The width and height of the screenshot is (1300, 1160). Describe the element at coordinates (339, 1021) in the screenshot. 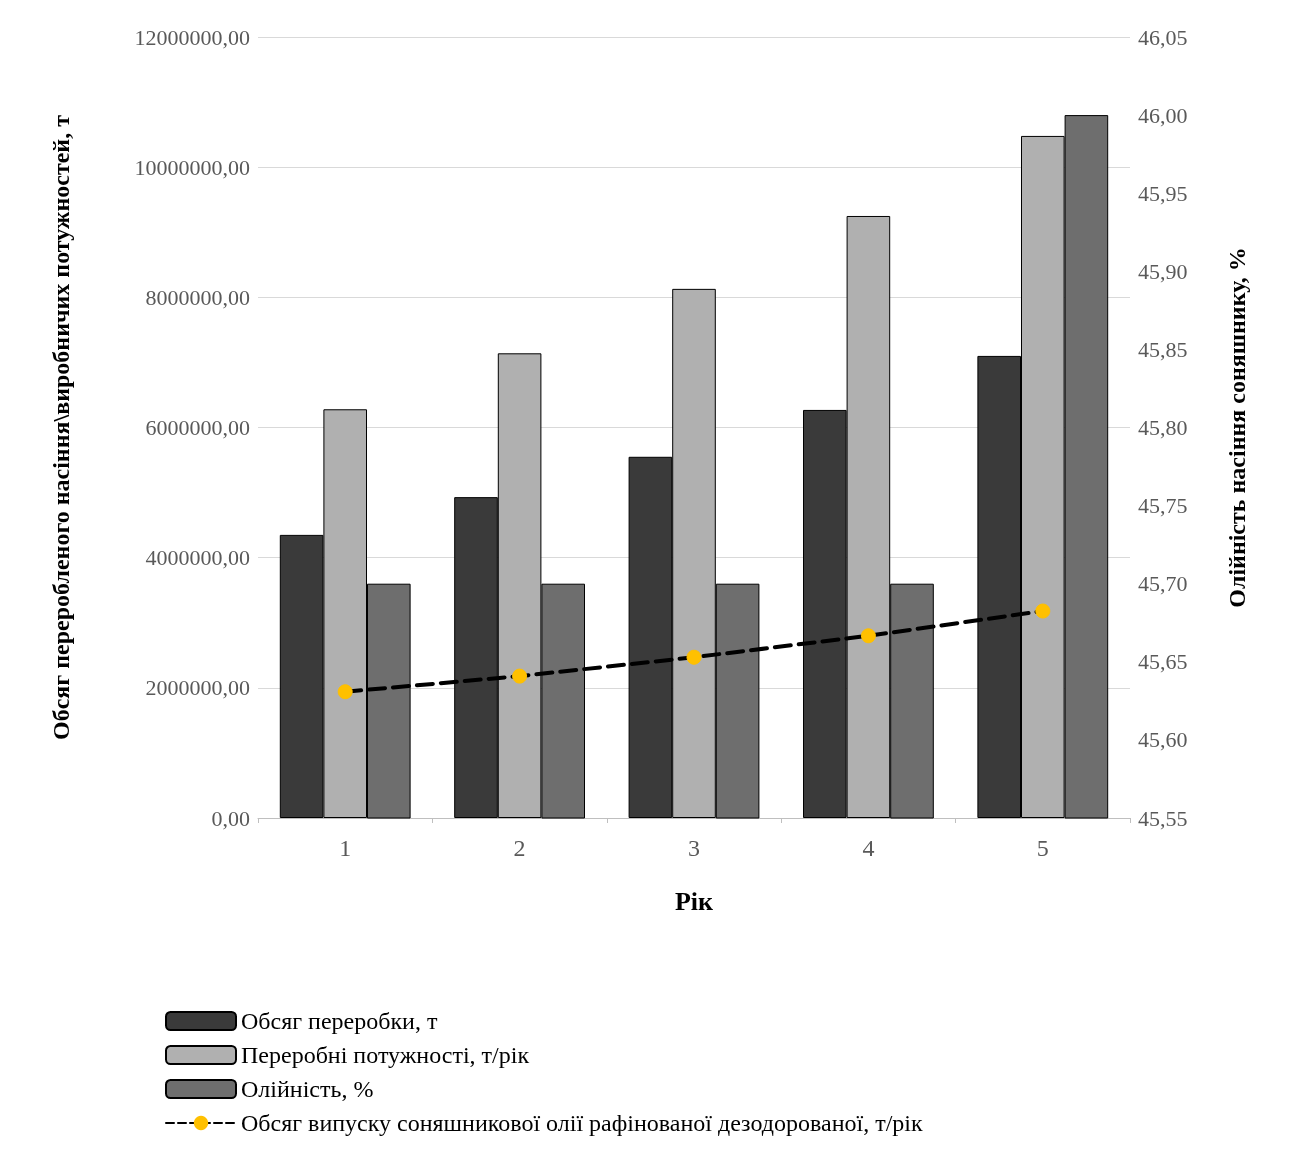

I see `legend-label: Обсяг переробки, т` at that location.